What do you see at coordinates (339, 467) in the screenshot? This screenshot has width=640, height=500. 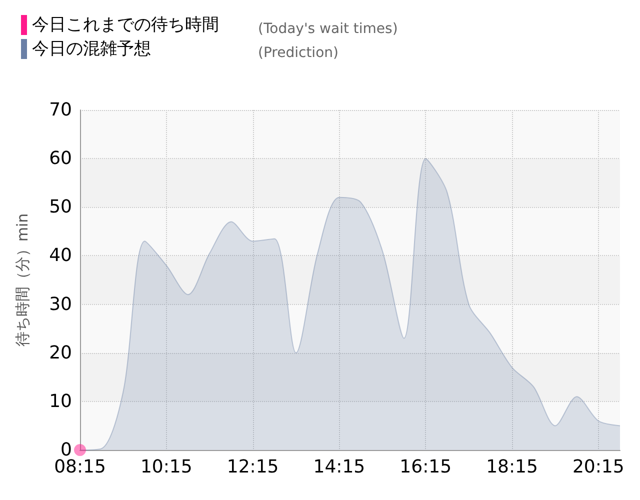 I see `x-tick-label: 14:15` at bounding box center [339, 467].